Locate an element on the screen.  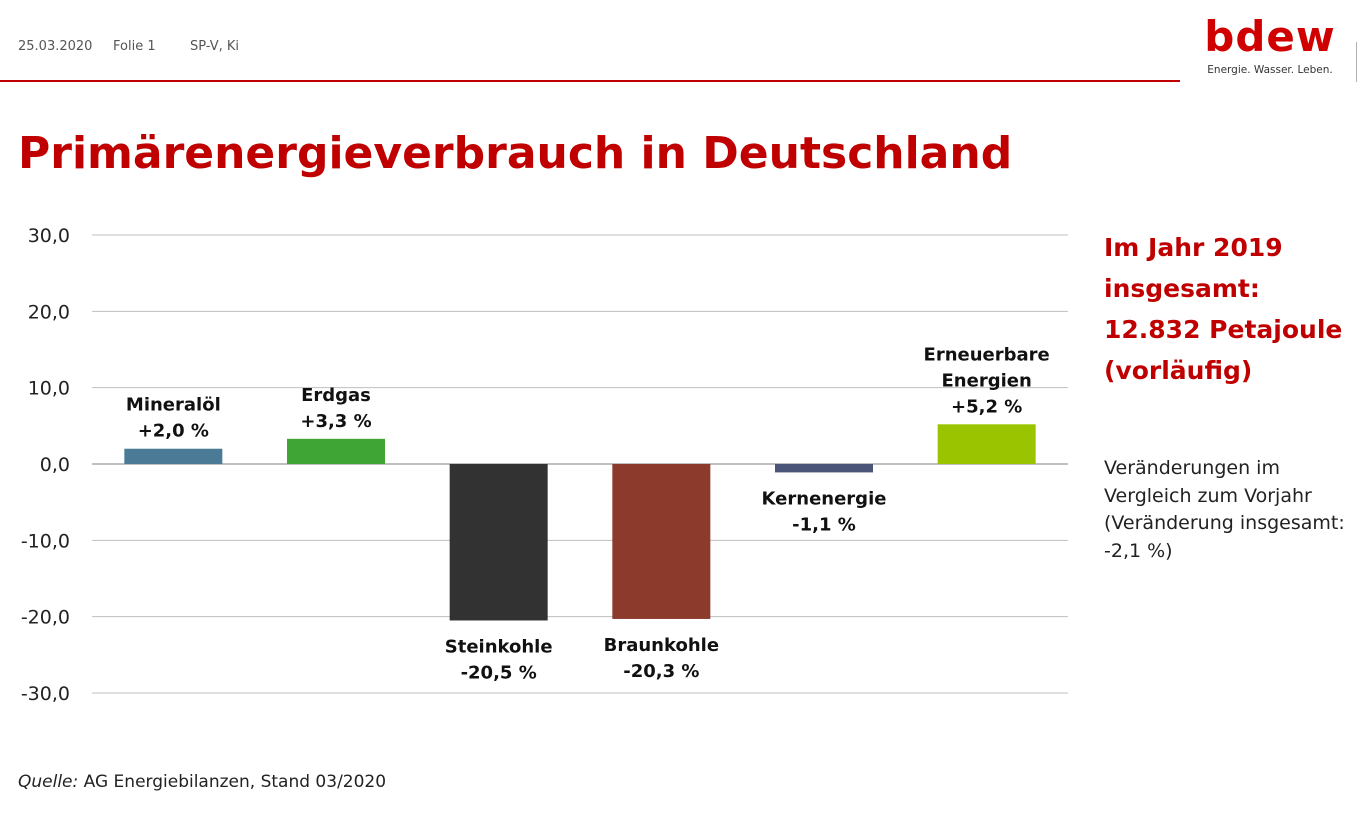
page-title: Primärenergieverbrauch in Deutschland is located at coordinates (515, 153).